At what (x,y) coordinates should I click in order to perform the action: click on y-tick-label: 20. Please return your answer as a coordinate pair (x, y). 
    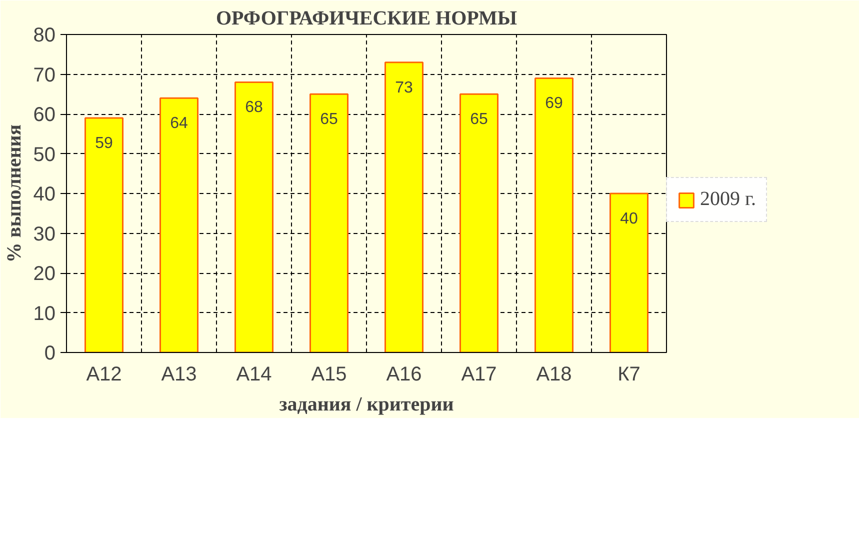
    Looking at the image, I should click on (44, 274).